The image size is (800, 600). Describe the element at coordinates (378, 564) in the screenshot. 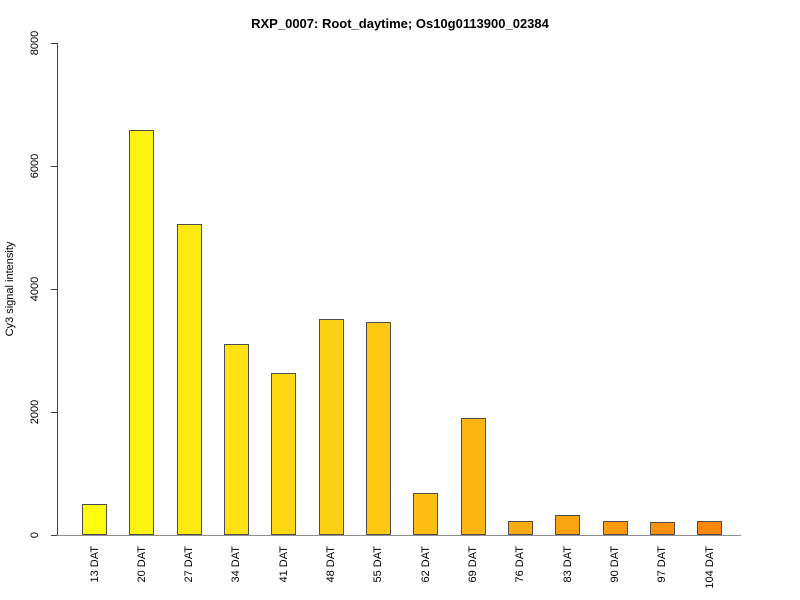

I see `x-tick-label: 55 DAT` at that location.